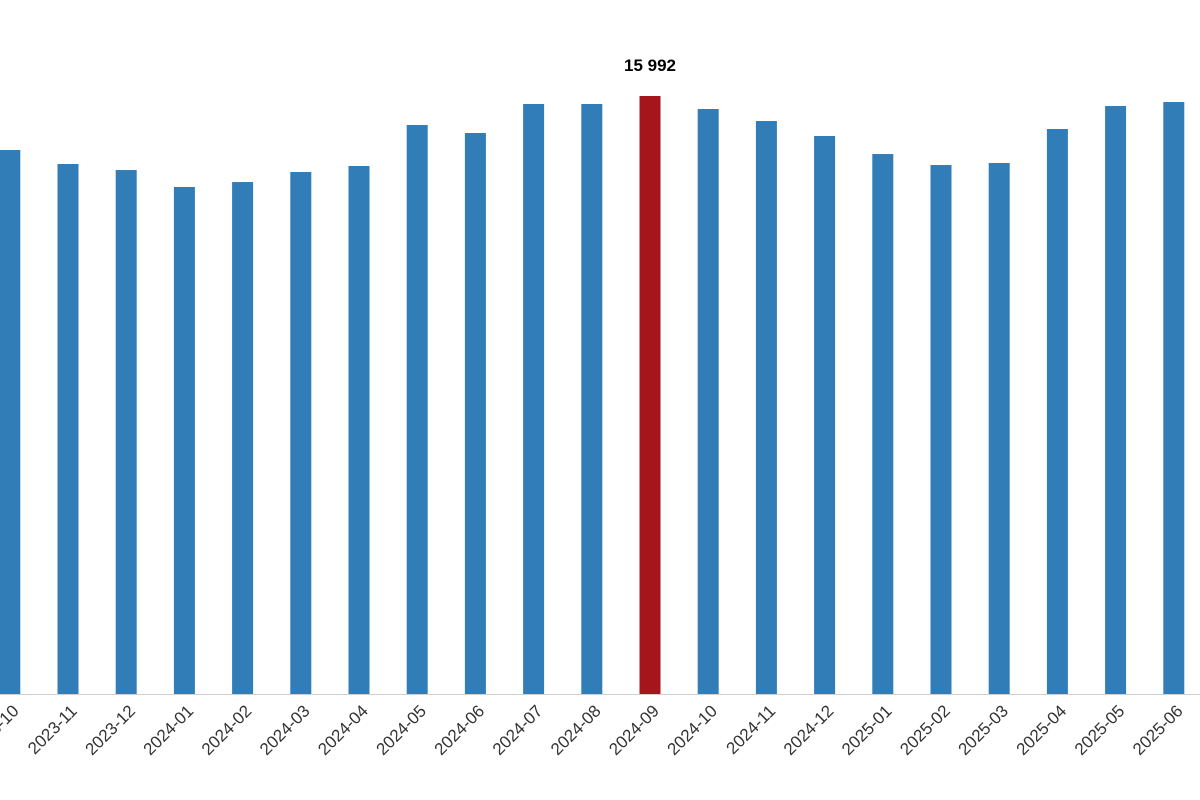 The width and height of the screenshot is (1200, 800). Describe the element at coordinates (401, 730) in the screenshot. I see `x-tick-label: 2024-05` at that location.